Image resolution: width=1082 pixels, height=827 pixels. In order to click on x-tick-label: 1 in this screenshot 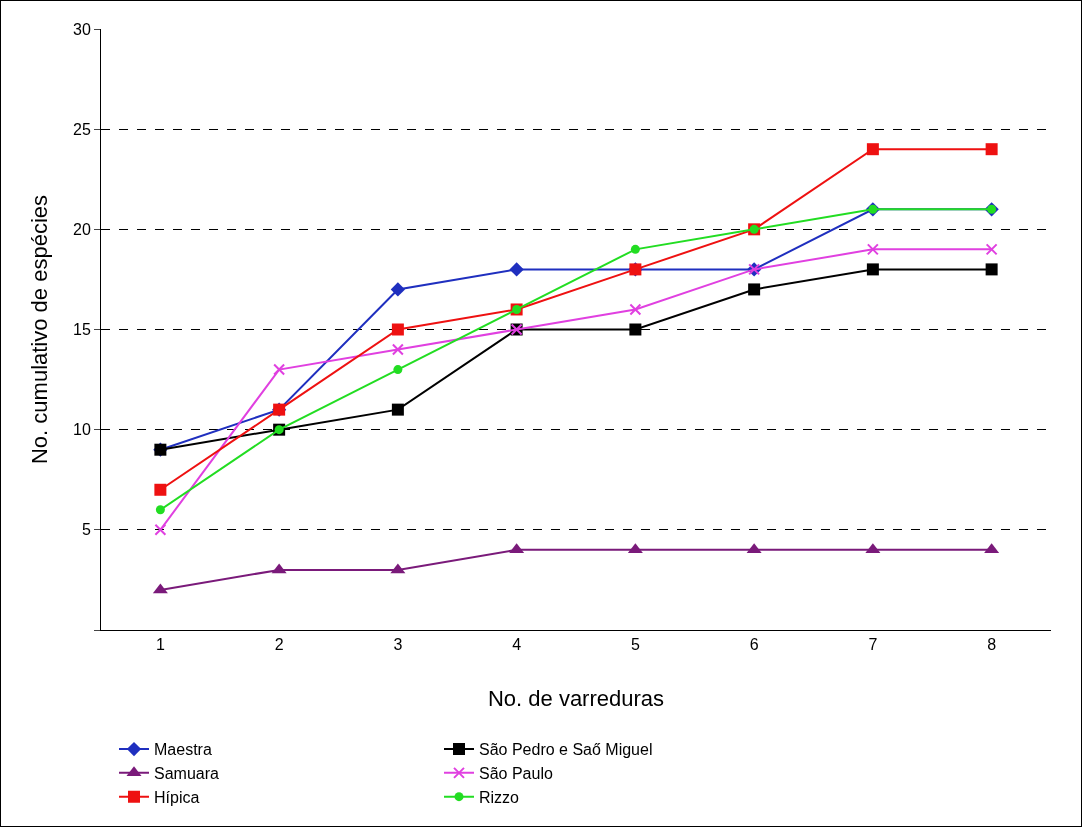, I will do `click(160, 645)`.